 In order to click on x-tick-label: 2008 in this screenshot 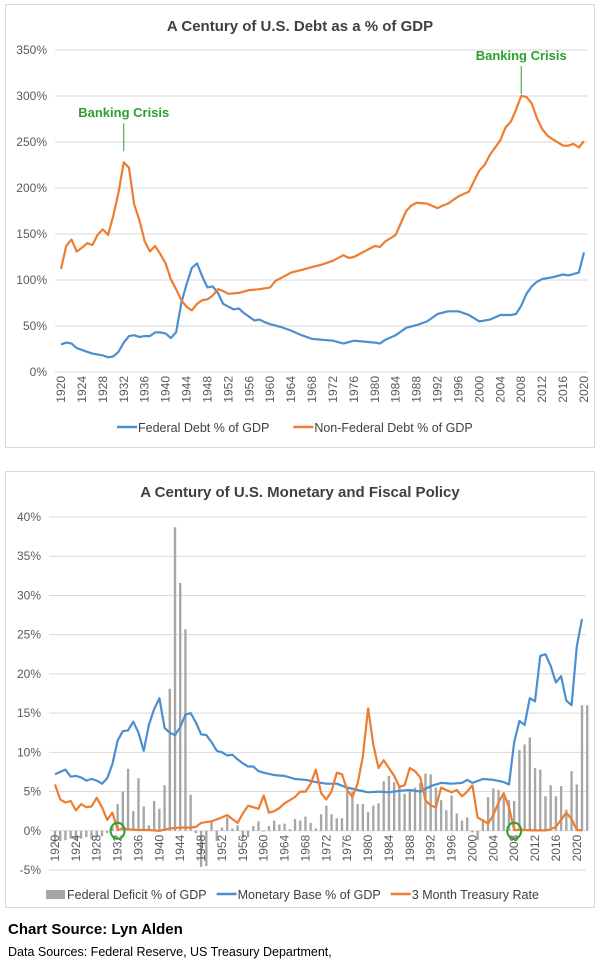, I will do `click(514, 847)`.